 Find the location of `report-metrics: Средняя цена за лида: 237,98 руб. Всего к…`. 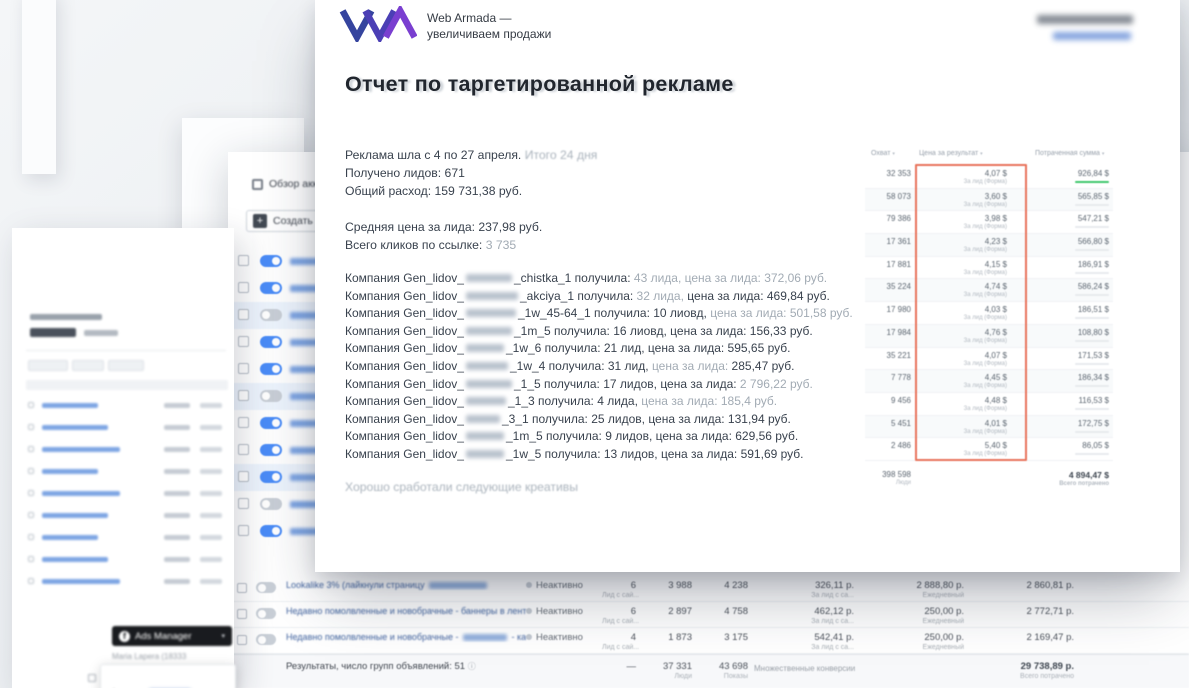

report-metrics: Средняя цена за лида: 237,98 руб. Всего к… is located at coordinates (605, 236).